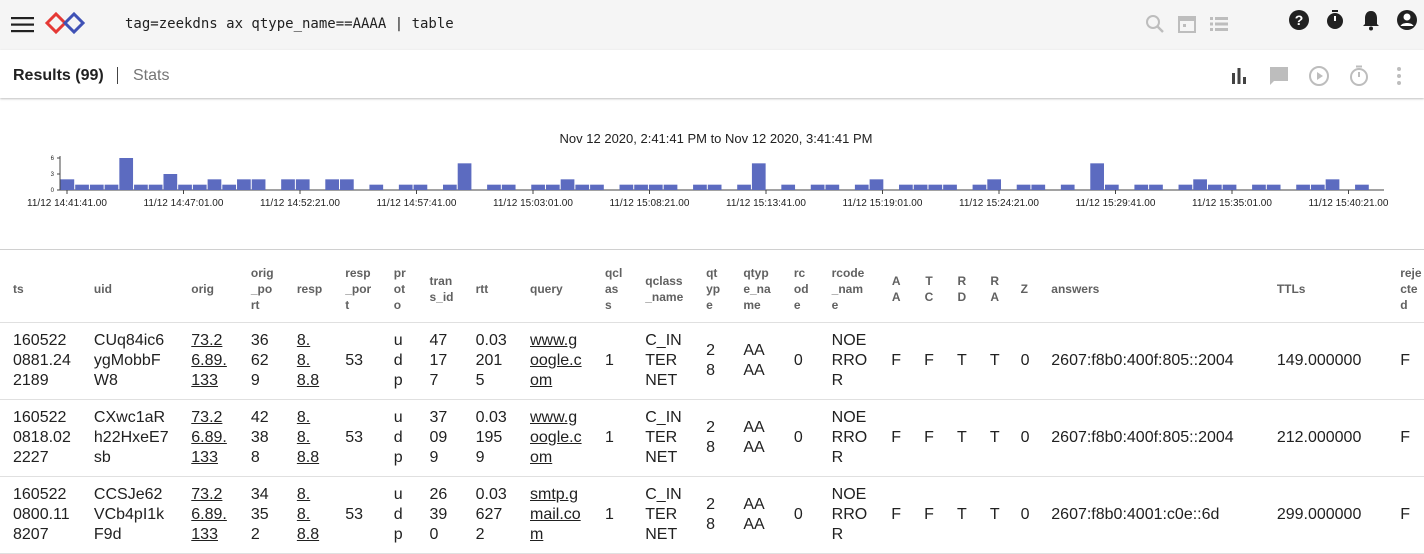  What do you see at coordinates (1219, 24) in the screenshot?
I see `list-icon` at bounding box center [1219, 24].